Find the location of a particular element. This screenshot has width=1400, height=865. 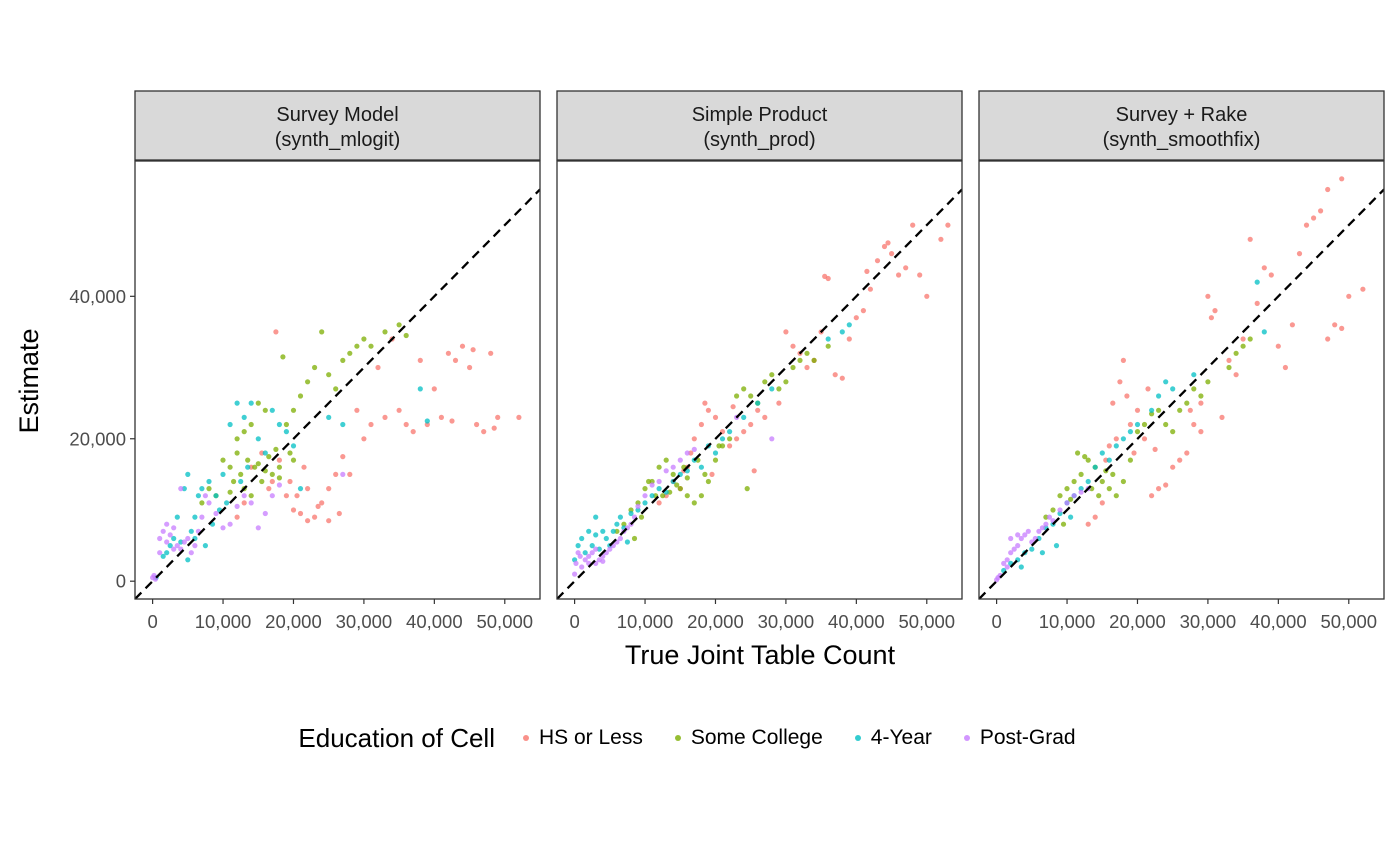

panel-strip-title: Survey Model (synth_mlogit) is located at coordinates (338, 127).